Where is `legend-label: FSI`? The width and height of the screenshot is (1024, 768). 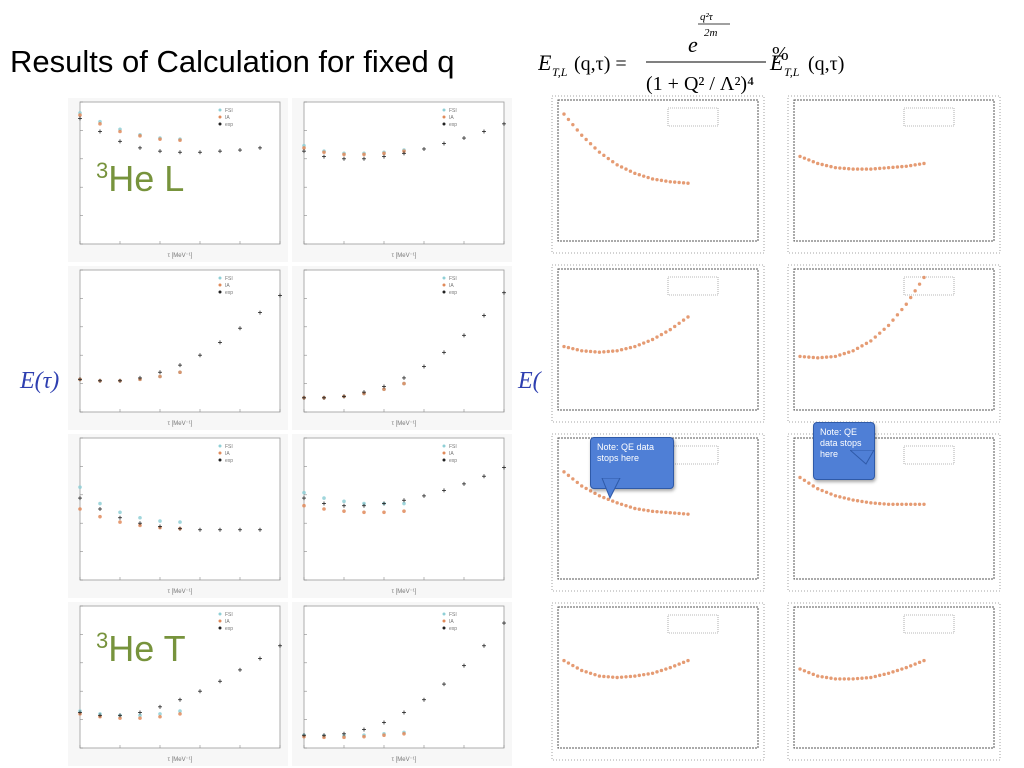 legend-label: FSI is located at coordinates (453, 111).